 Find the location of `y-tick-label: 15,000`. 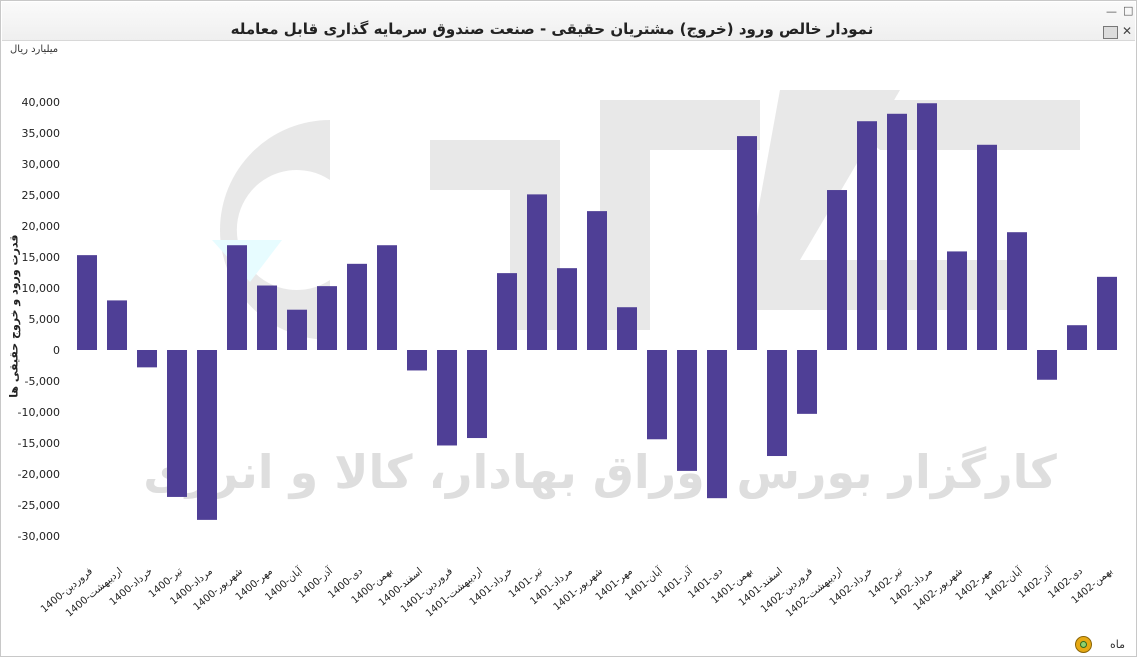

y-tick-label: 15,000 is located at coordinates (41, 257).